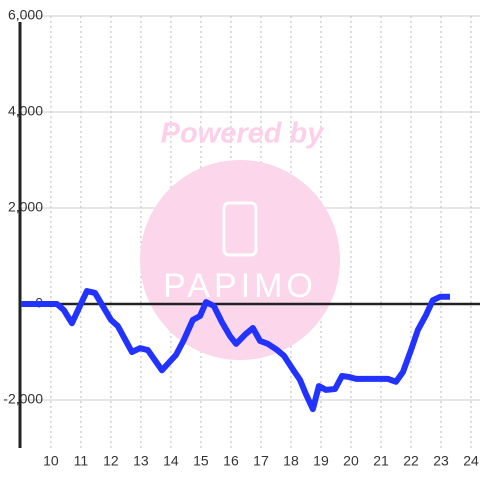 Image resolution: width=480 pixels, height=480 pixels. Describe the element at coordinates (240, 286) in the screenshot. I see `watermark-logo: PAPIMO` at that location.